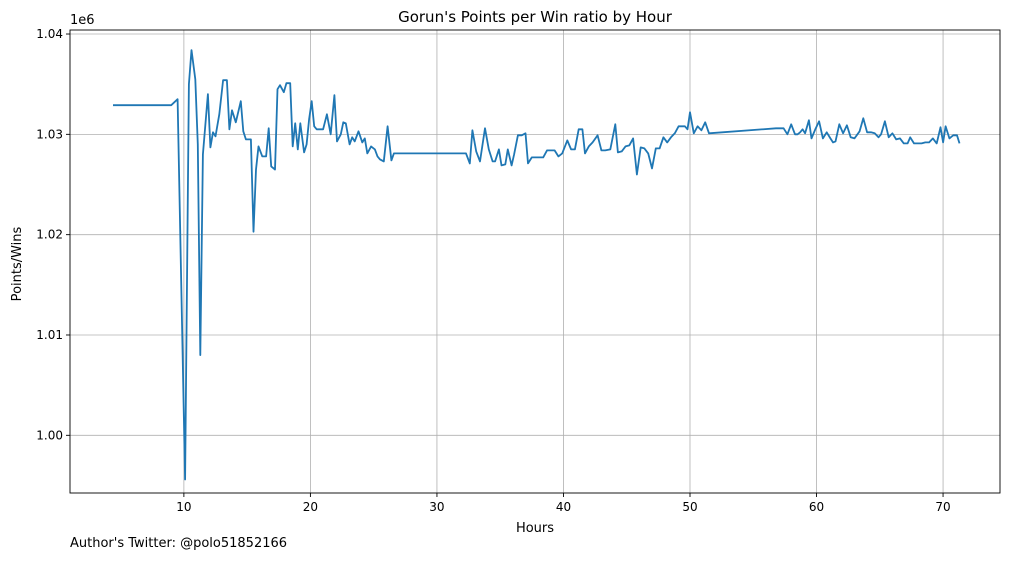  What do you see at coordinates (689, 507) in the screenshot?
I see `x-tick-label: 50` at bounding box center [689, 507].